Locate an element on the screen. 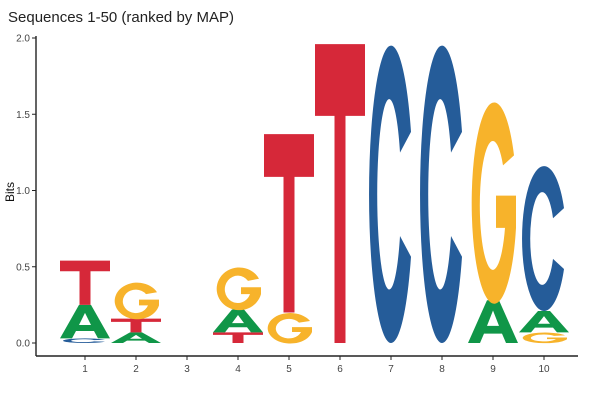 Image resolution: width=600 pixels, height=400 pixels. x-tick-label: 1 is located at coordinates (85, 369).